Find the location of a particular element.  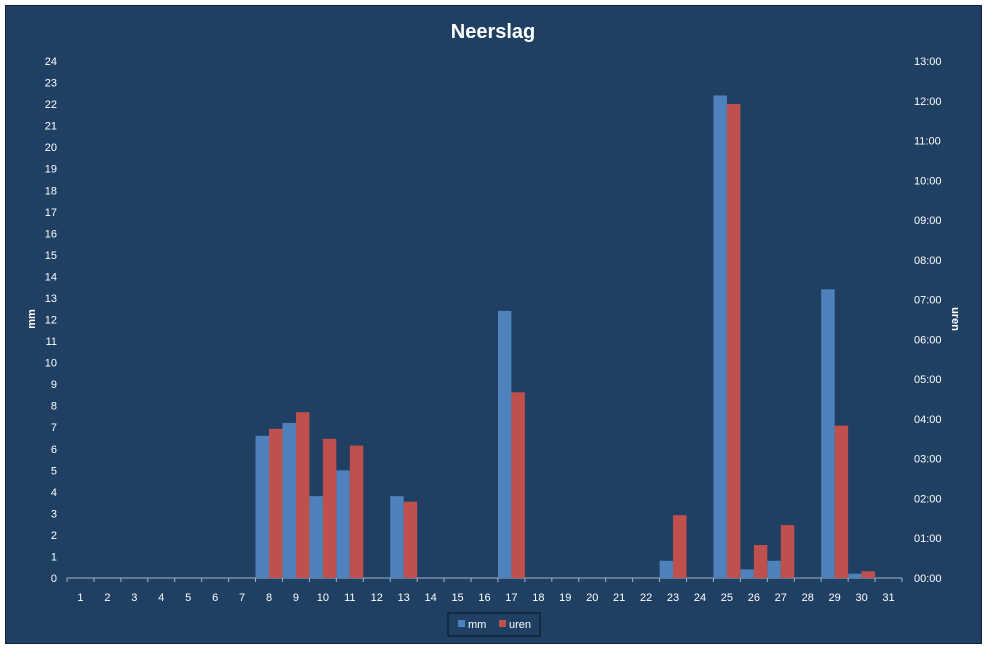

y-tick-label: 15 is located at coordinates (51, 256).